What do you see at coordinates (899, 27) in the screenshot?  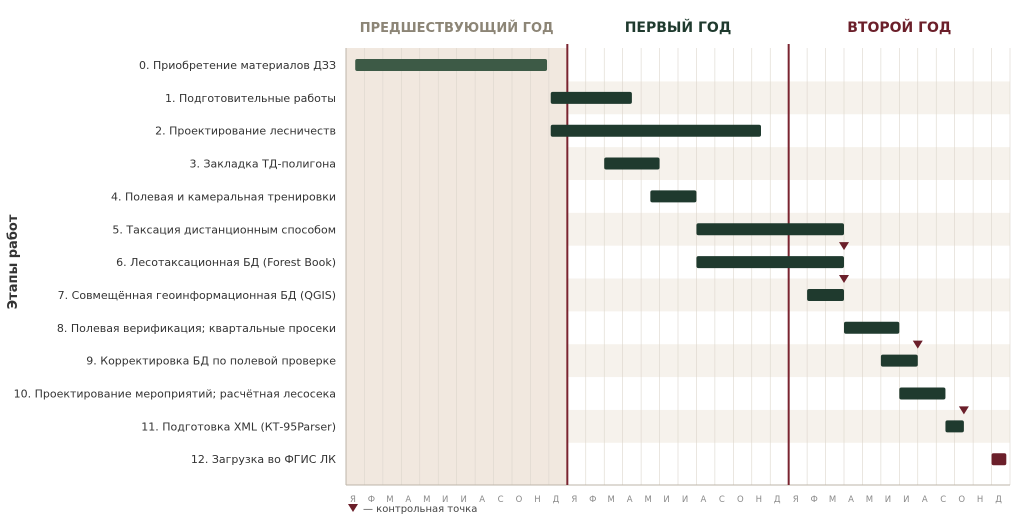 I see `period-header: ВТОРОЙ ГОД` at bounding box center [899, 27].